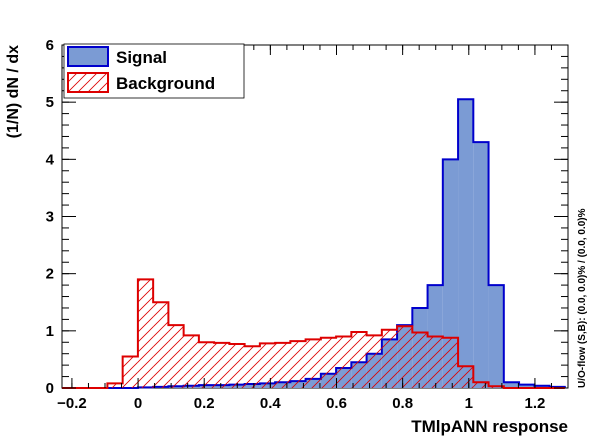 This screenshot has height=442, width=598. Describe the element at coordinates (72, 403) in the screenshot. I see `x-tick-label: −0.2` at that location.